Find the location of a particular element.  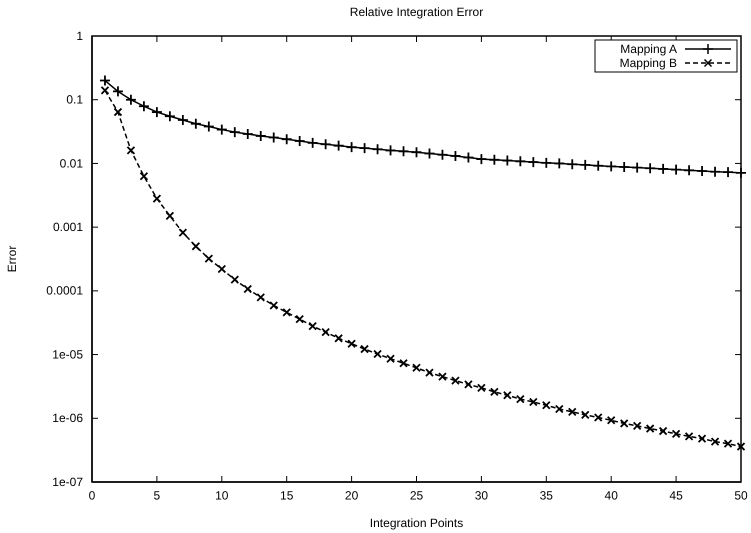

x-axis-title: Integration Points is located at coordinates (417, 523).